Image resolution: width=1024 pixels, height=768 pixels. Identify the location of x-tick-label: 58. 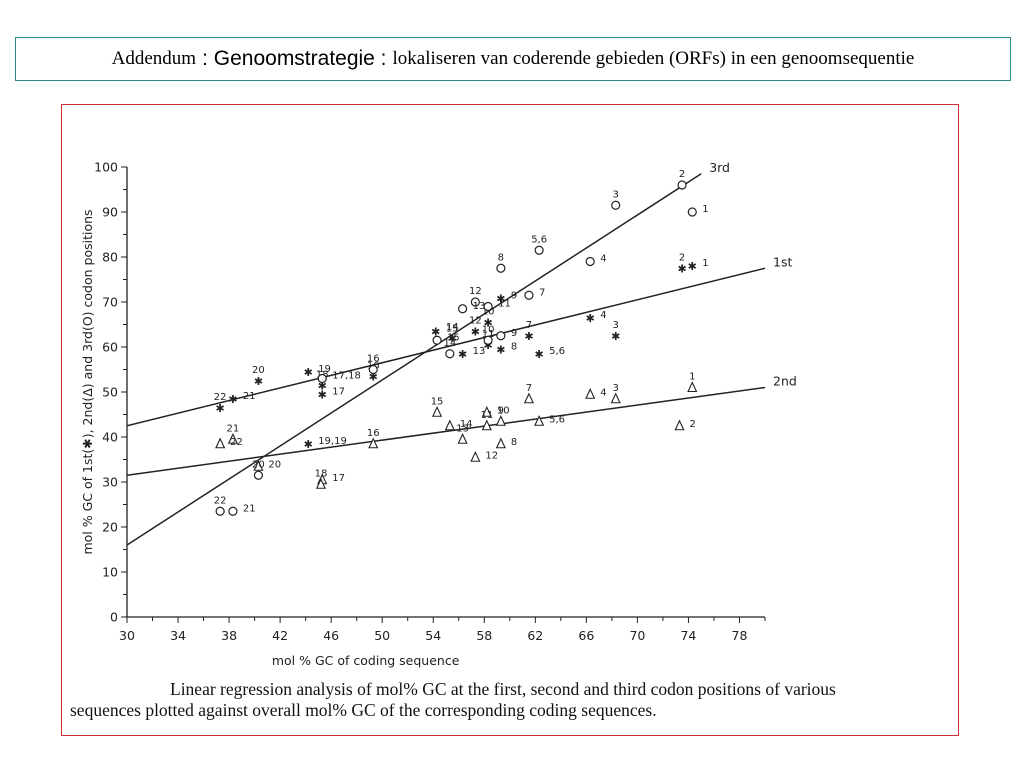
(484, 635).